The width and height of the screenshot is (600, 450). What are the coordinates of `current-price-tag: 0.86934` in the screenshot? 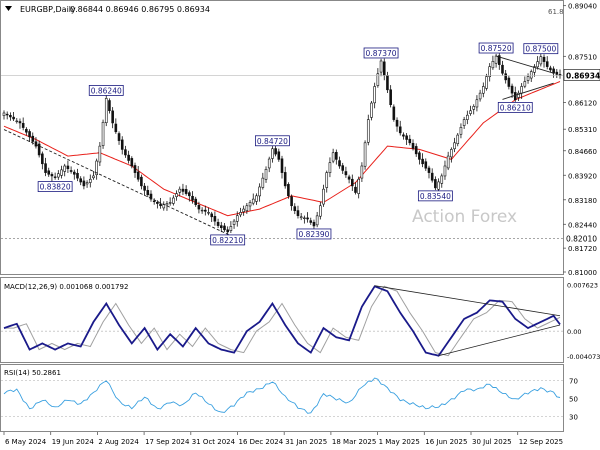 It's located at (583, 75).